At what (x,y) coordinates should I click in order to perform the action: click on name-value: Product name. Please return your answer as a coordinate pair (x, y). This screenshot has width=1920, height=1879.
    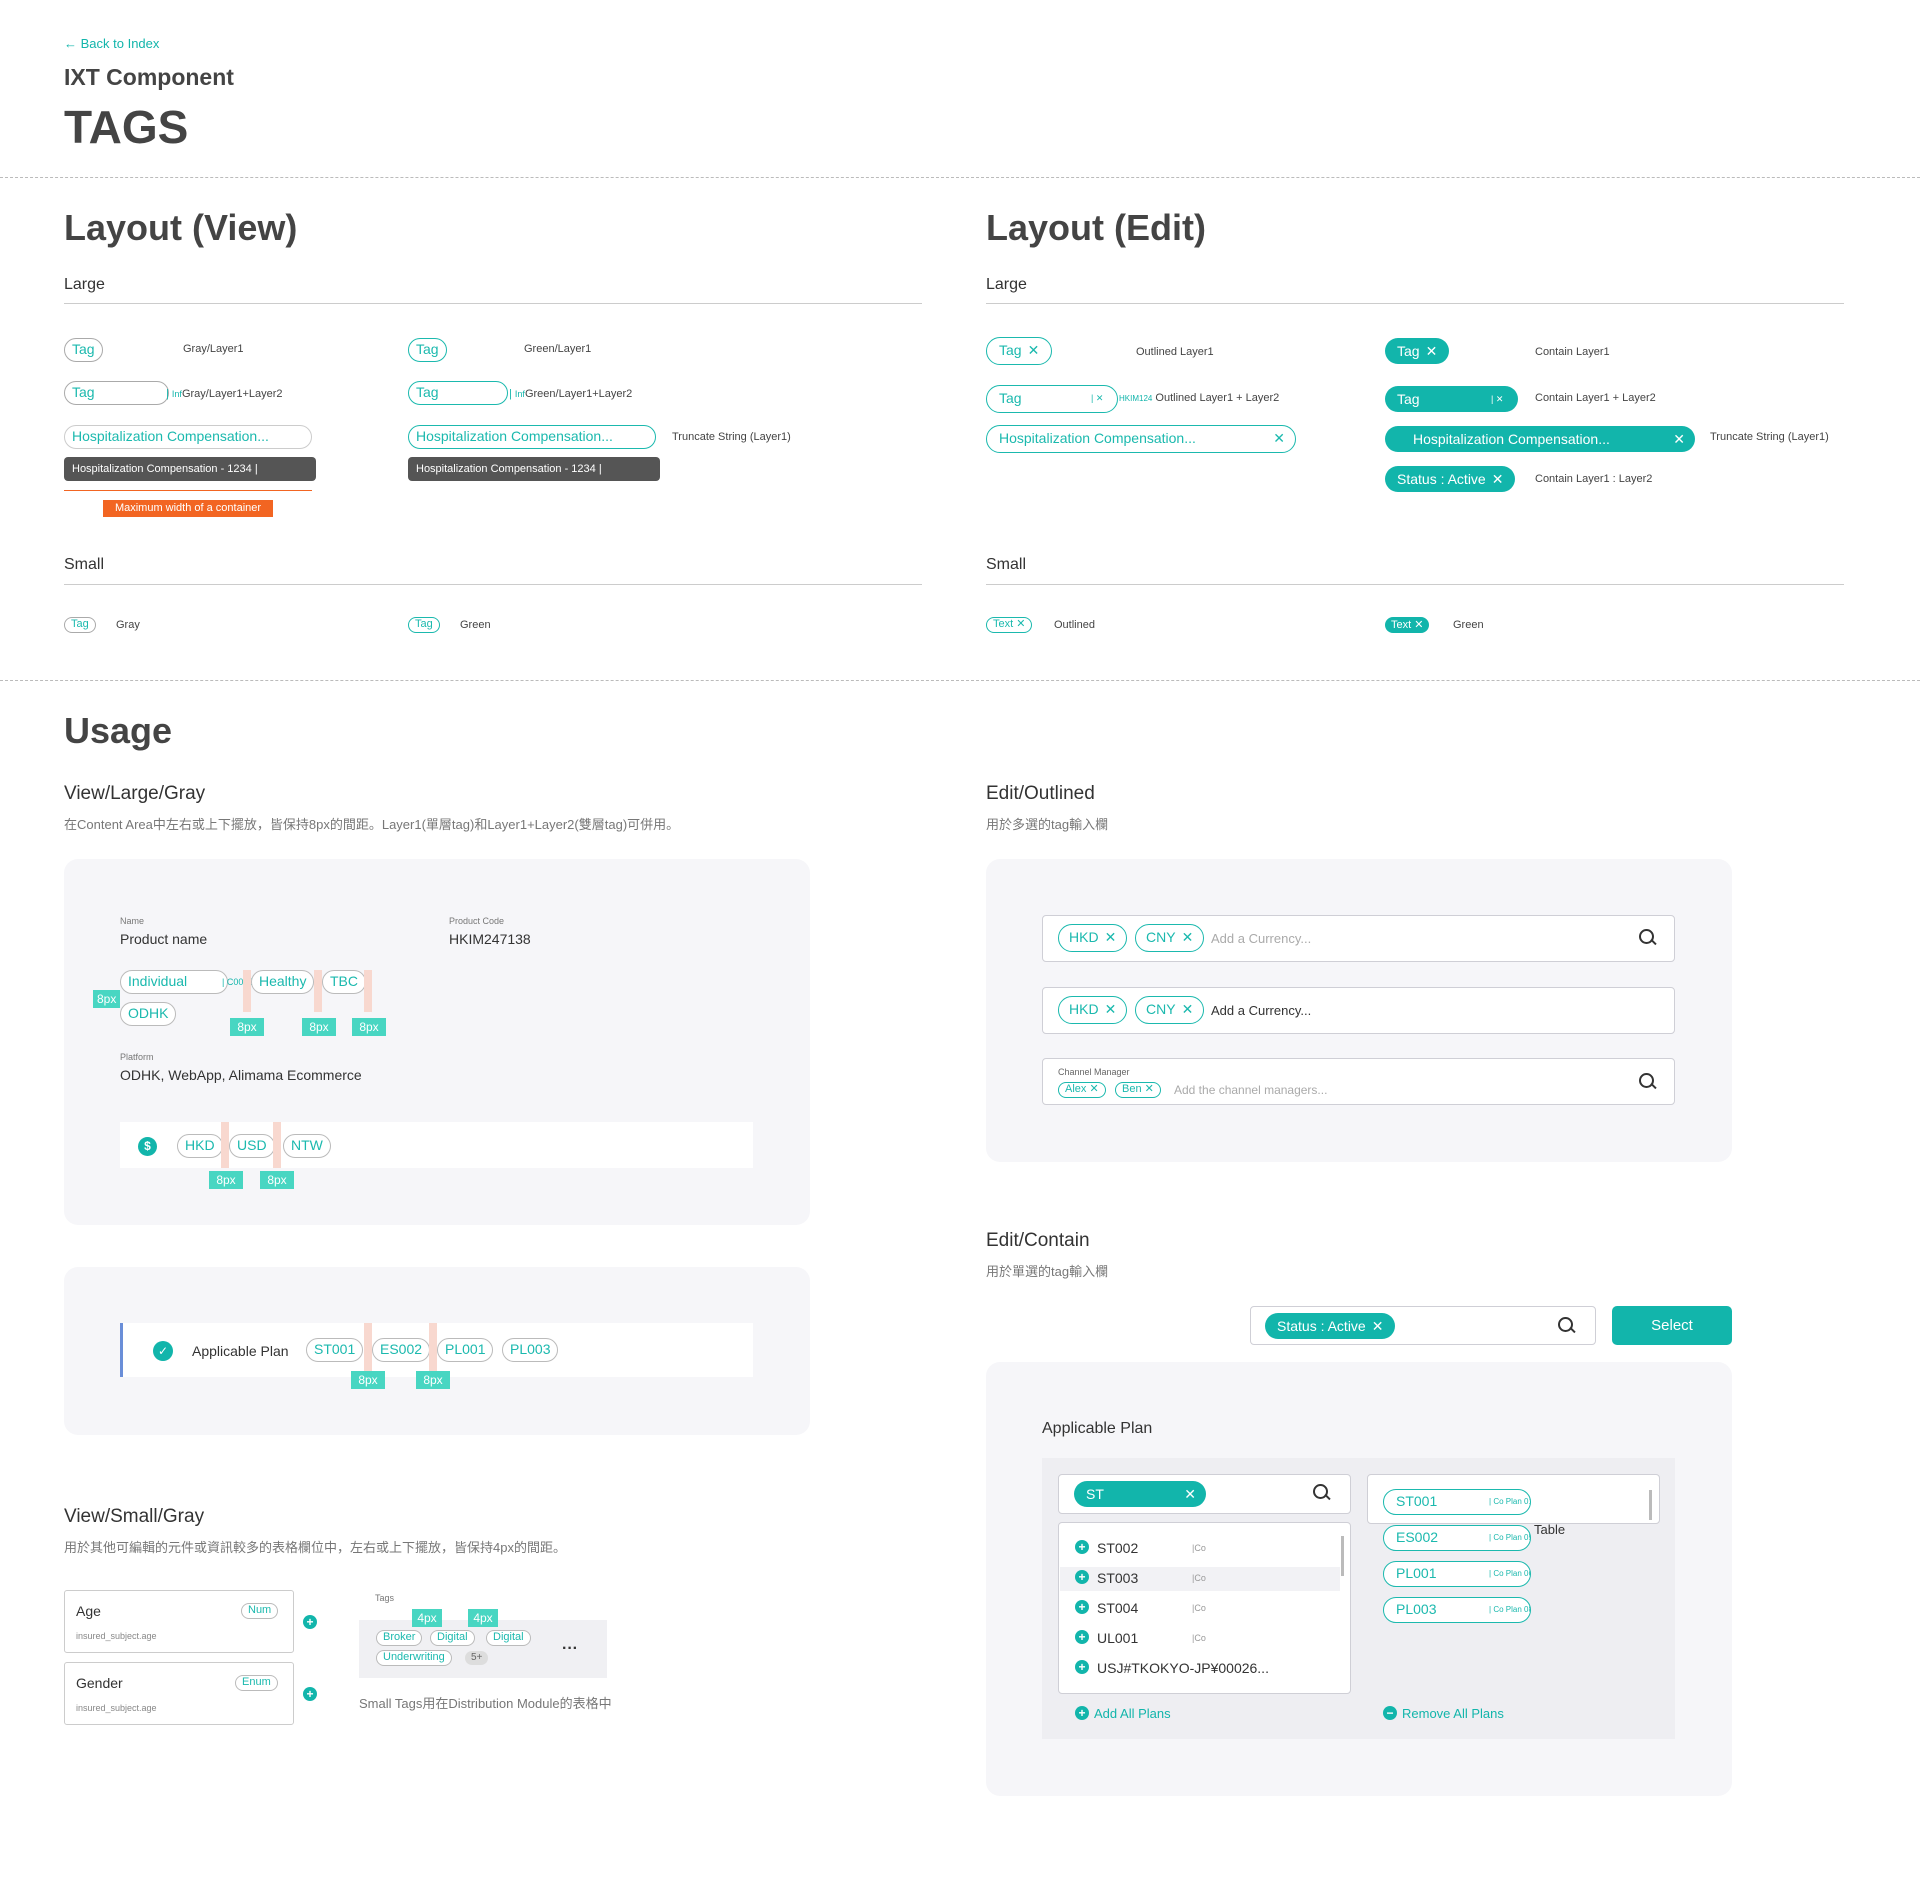
    Looking at the image, I should click on (164, 939).